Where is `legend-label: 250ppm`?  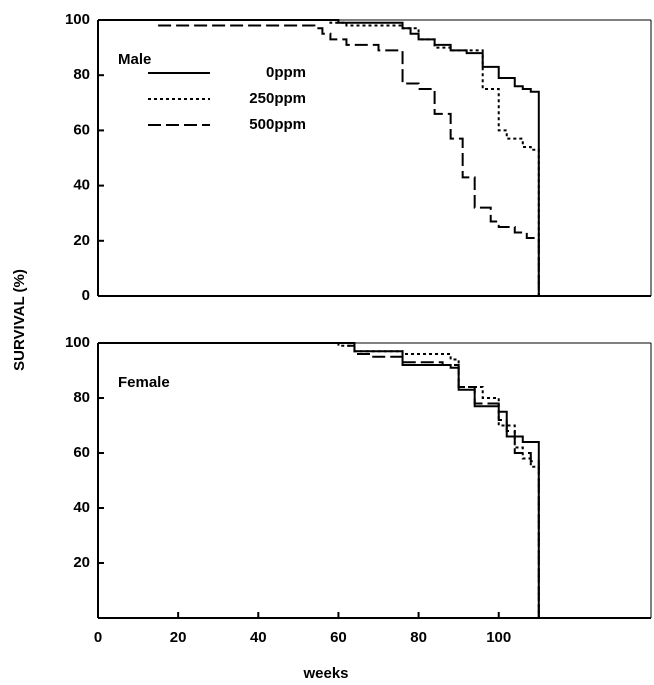 legend-label: 250ppm is located at coordinates (277, 98).